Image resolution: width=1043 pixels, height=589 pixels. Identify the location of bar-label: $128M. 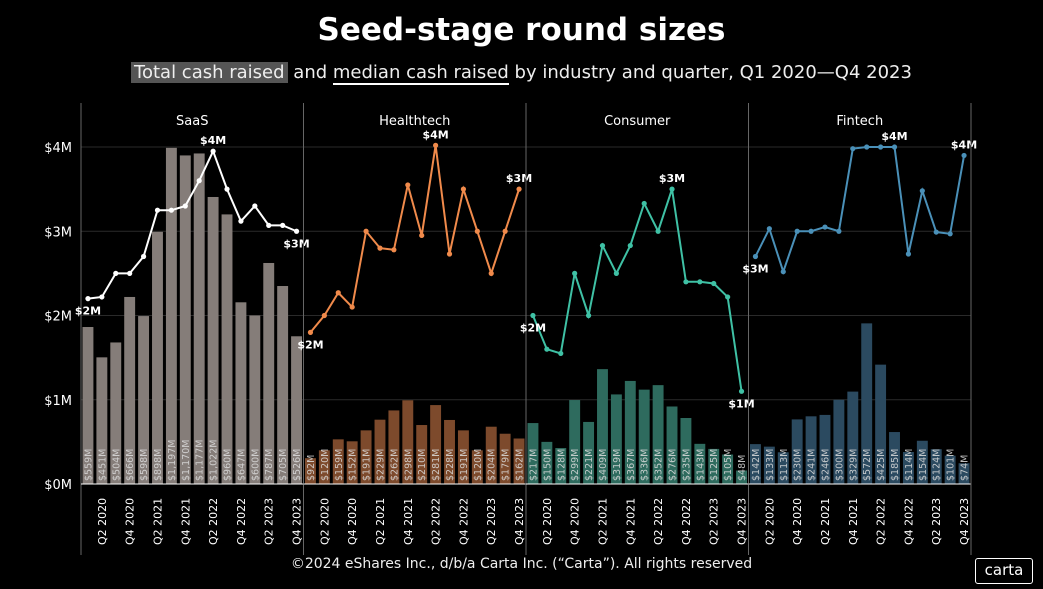
(561, 465).